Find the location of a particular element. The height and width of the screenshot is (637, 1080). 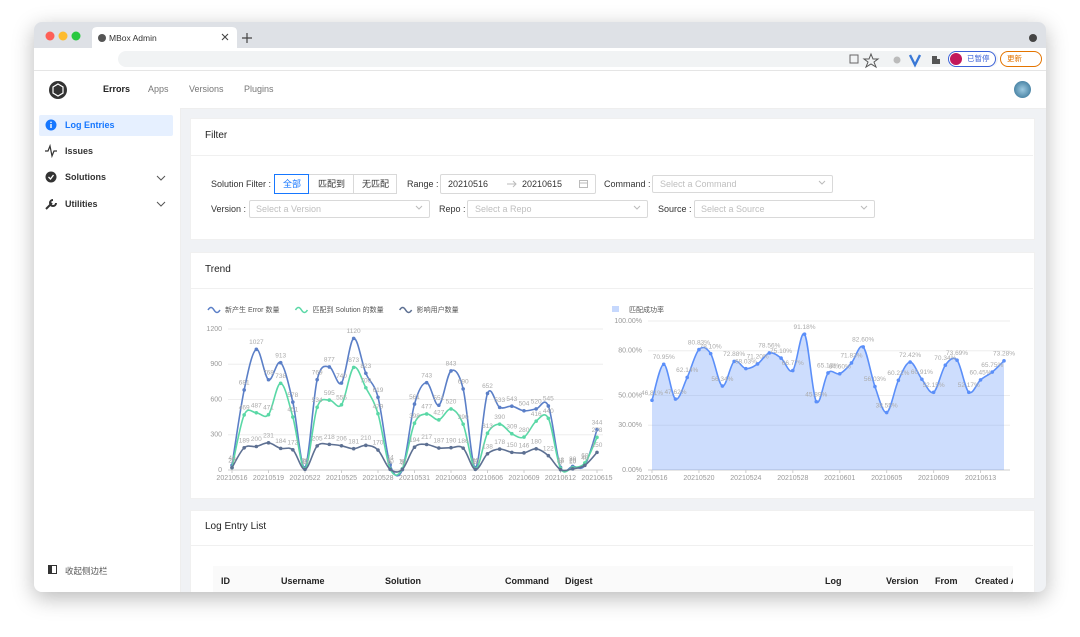

x-tick-label: 20210522 is located at coordinates (304, 478).